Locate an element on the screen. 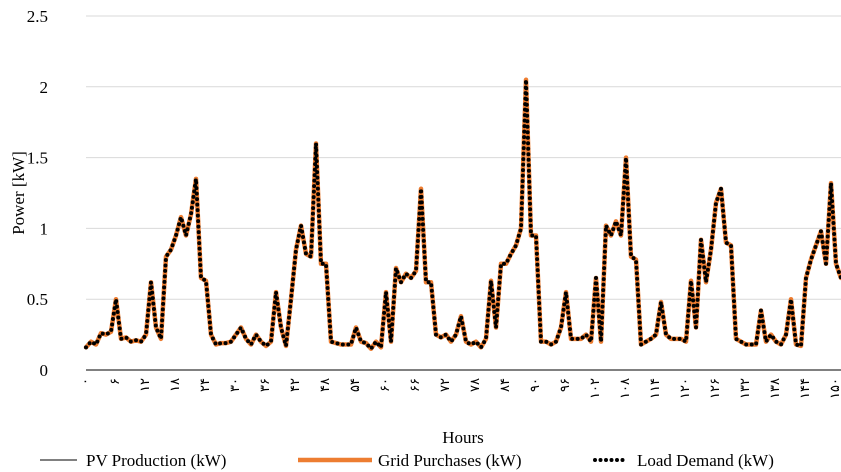 This screenshot has height=472, width=841. x-tick-label: ۴۸ is located at coordinates (324, 385).